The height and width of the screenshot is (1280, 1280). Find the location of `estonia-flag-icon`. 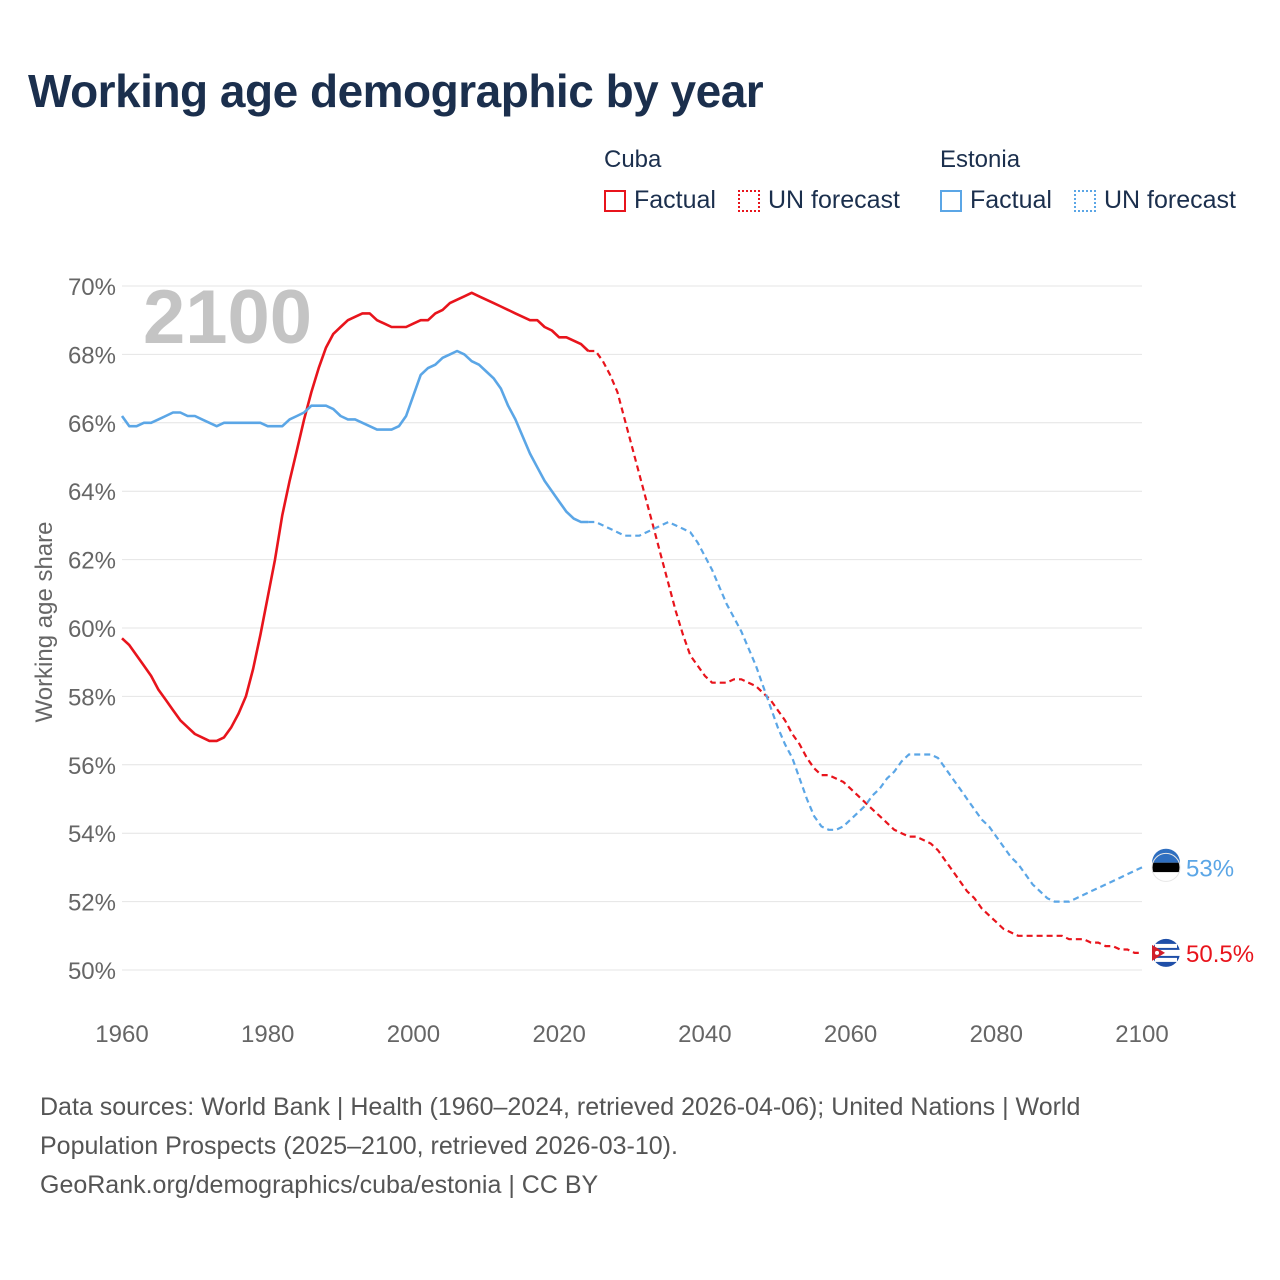

estonia-flag-icon is located at coordinates (1166, 865).